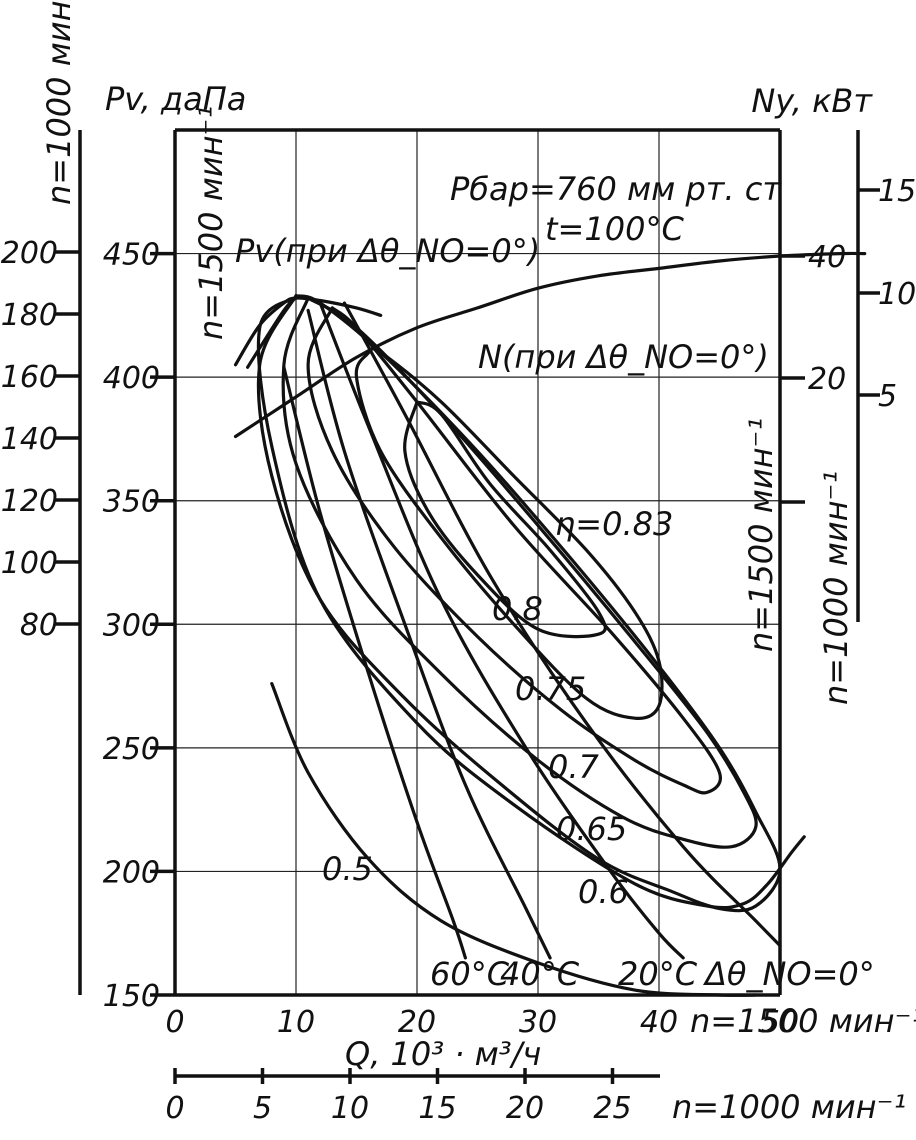 This screenshot has height=1140, width=916. What do you see at coordinates (131, 378) in the screenshot?
I see `y-tick-1500: 400` at bounding box center [131, 378].